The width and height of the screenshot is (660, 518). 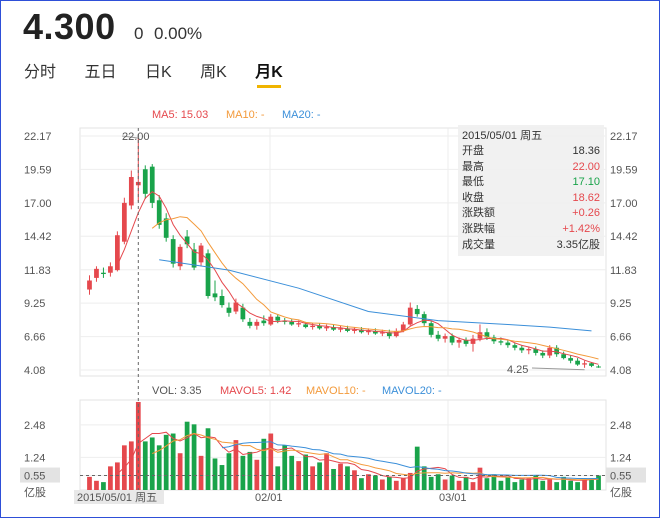 What do you see at coordinates (620, 371) in the screenshot?
I see `price-axis-label-right: 4.08` at bounding box center [620, 371].